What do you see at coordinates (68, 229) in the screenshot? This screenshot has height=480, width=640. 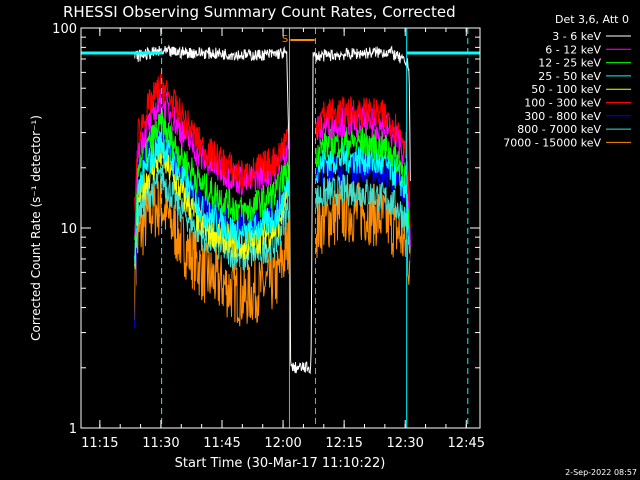 I see `y-tick-label: 10` at bounding box center [68, 229].